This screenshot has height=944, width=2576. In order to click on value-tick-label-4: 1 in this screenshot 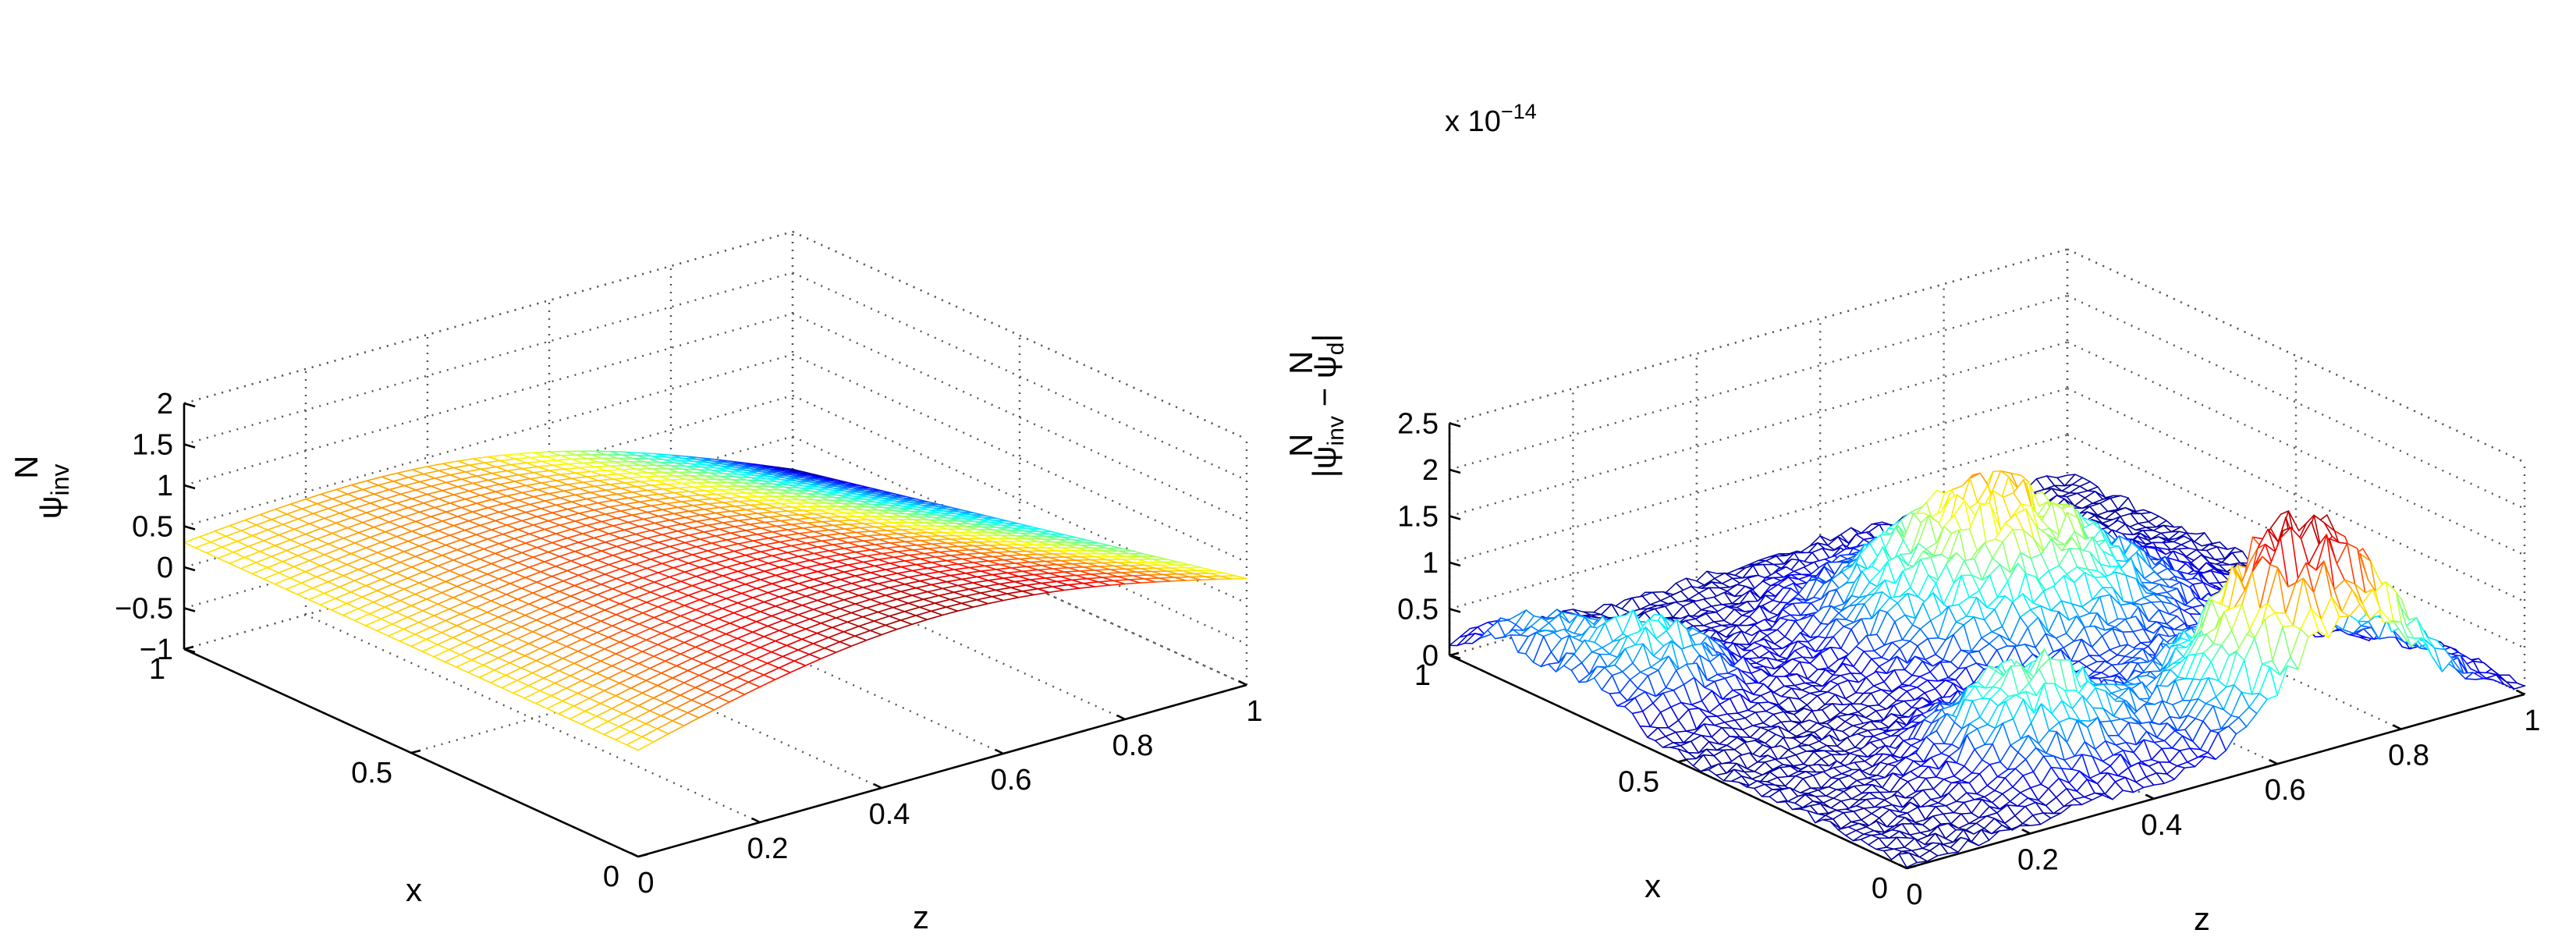, I will do `click(165, 486)`.